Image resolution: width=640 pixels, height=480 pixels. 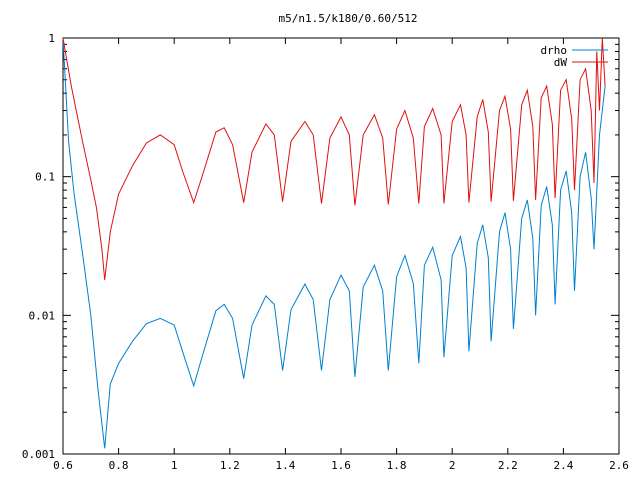 I want to click on y-tick-label: 0.1, so click(x=45, y=177).